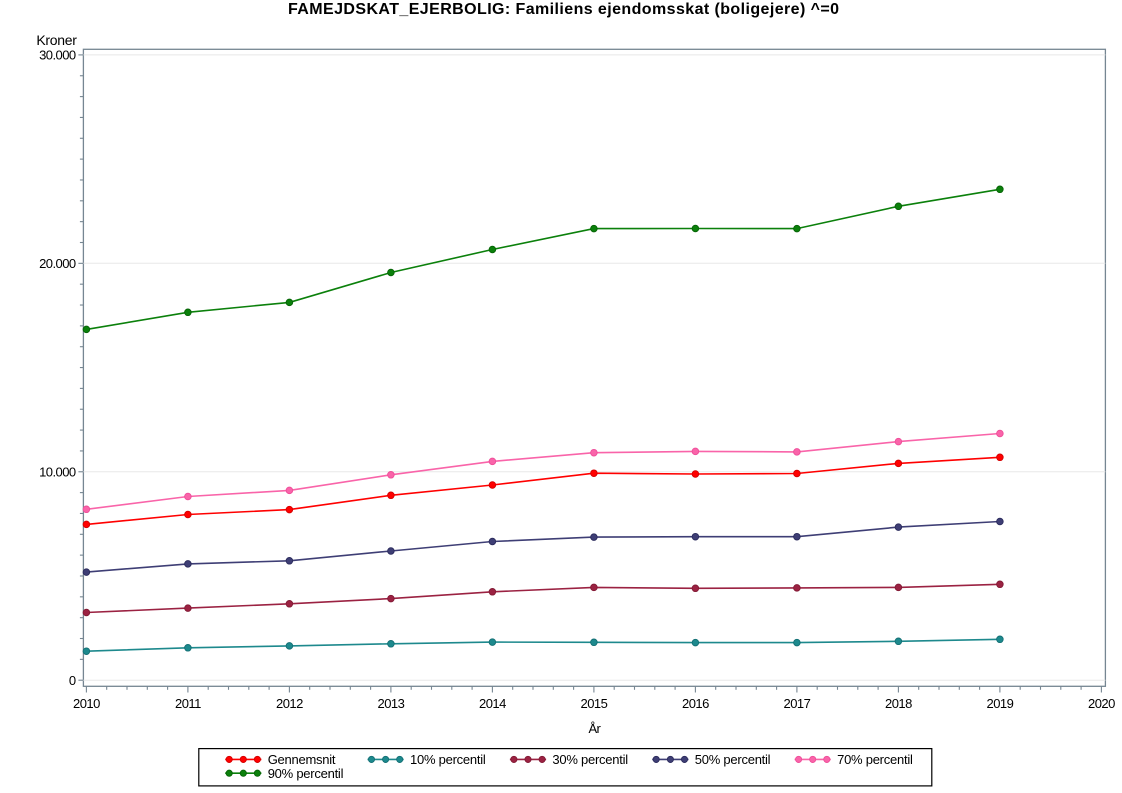 This screenshot has width=1122, height=793. I want to click on svg-text: 2015, so click(594, 703).